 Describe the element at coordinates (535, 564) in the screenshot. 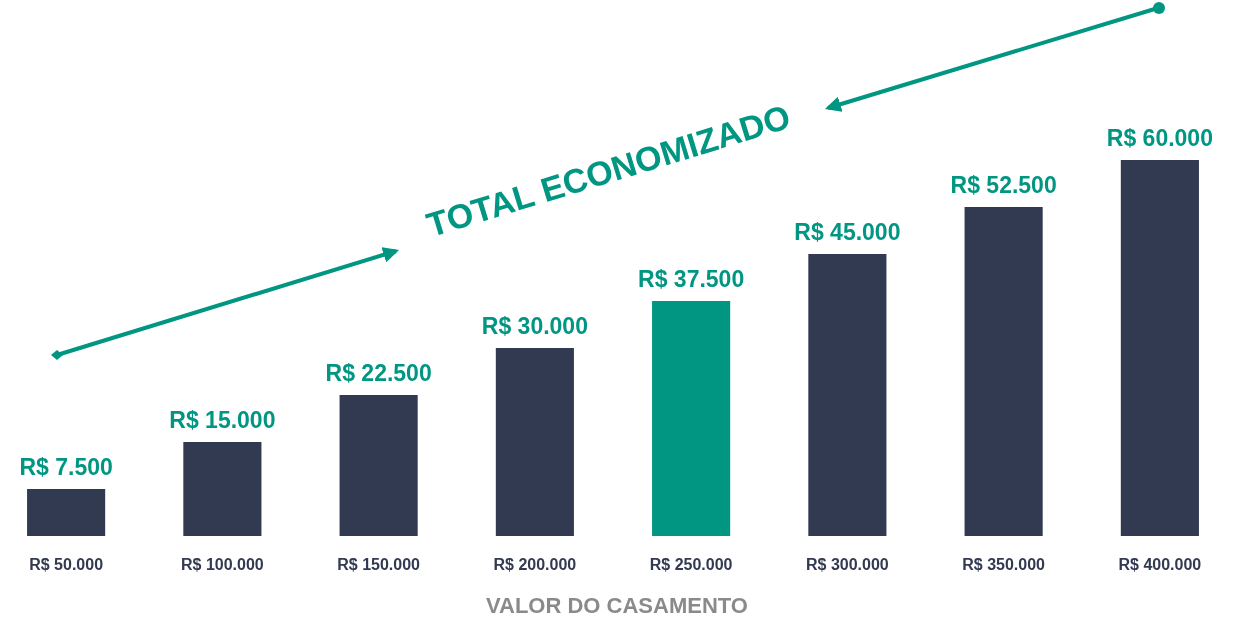

I see `x-tick-label: R$ 200.000` at that location.